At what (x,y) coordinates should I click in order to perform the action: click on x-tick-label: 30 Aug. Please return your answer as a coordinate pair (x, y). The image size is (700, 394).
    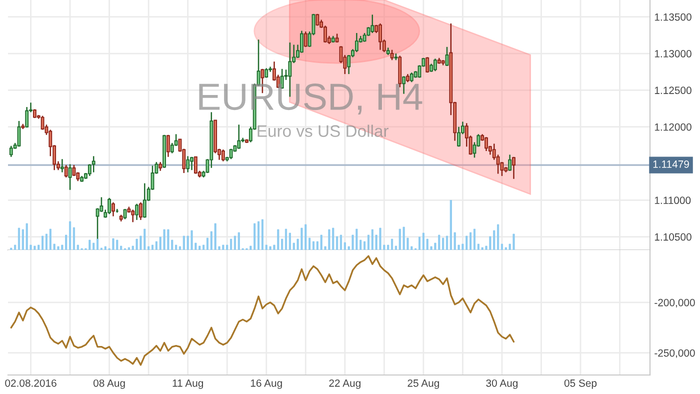
    Looking at the image, I should click on (502, 384).